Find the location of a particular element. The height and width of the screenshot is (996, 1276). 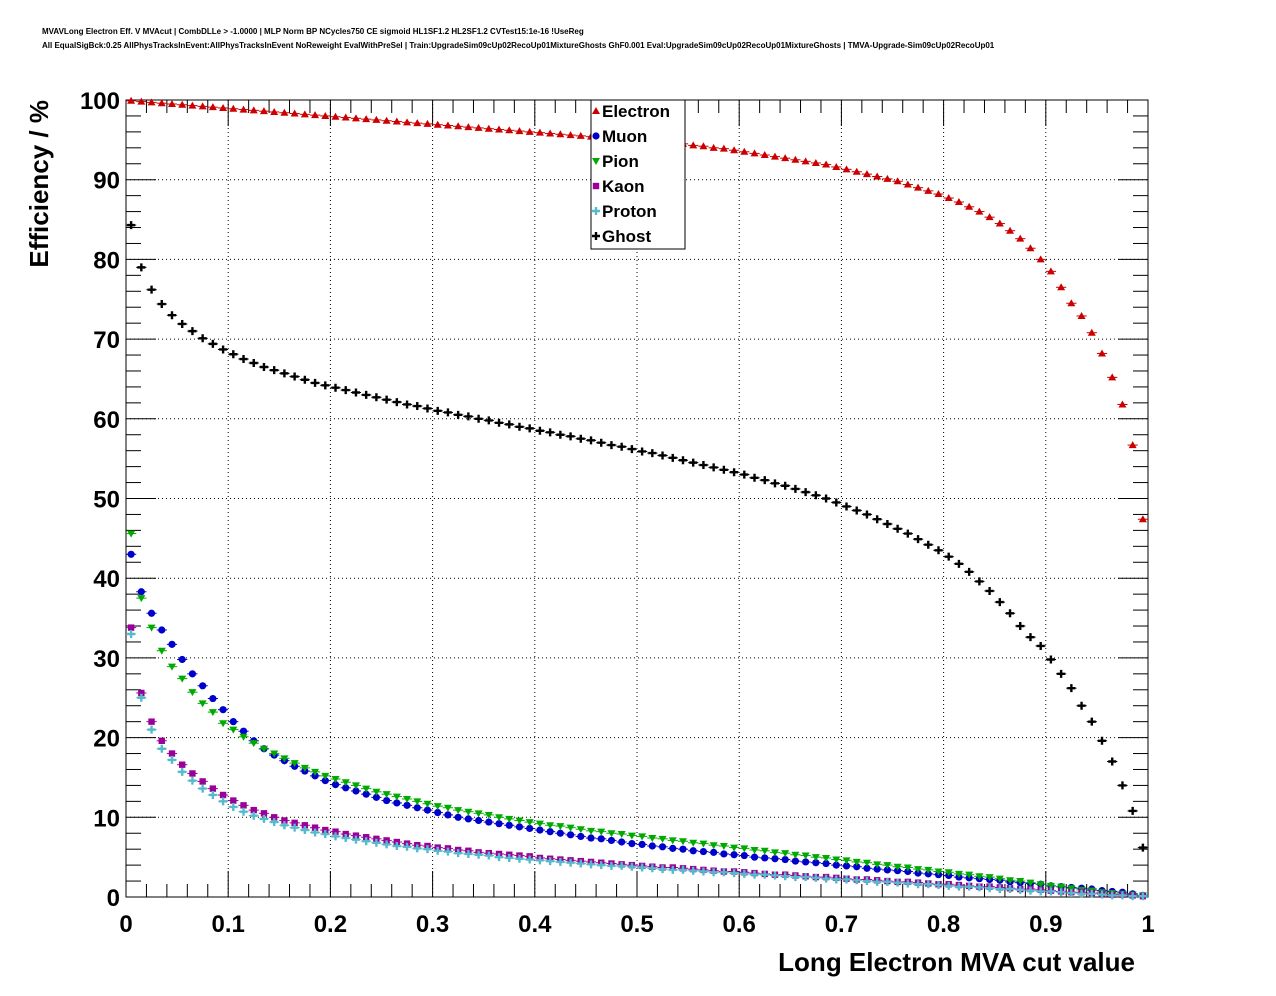

y-tick-labels: 0 10 20 30 40 50 60 70 80 90 100 is located at coordinates (100, 500).